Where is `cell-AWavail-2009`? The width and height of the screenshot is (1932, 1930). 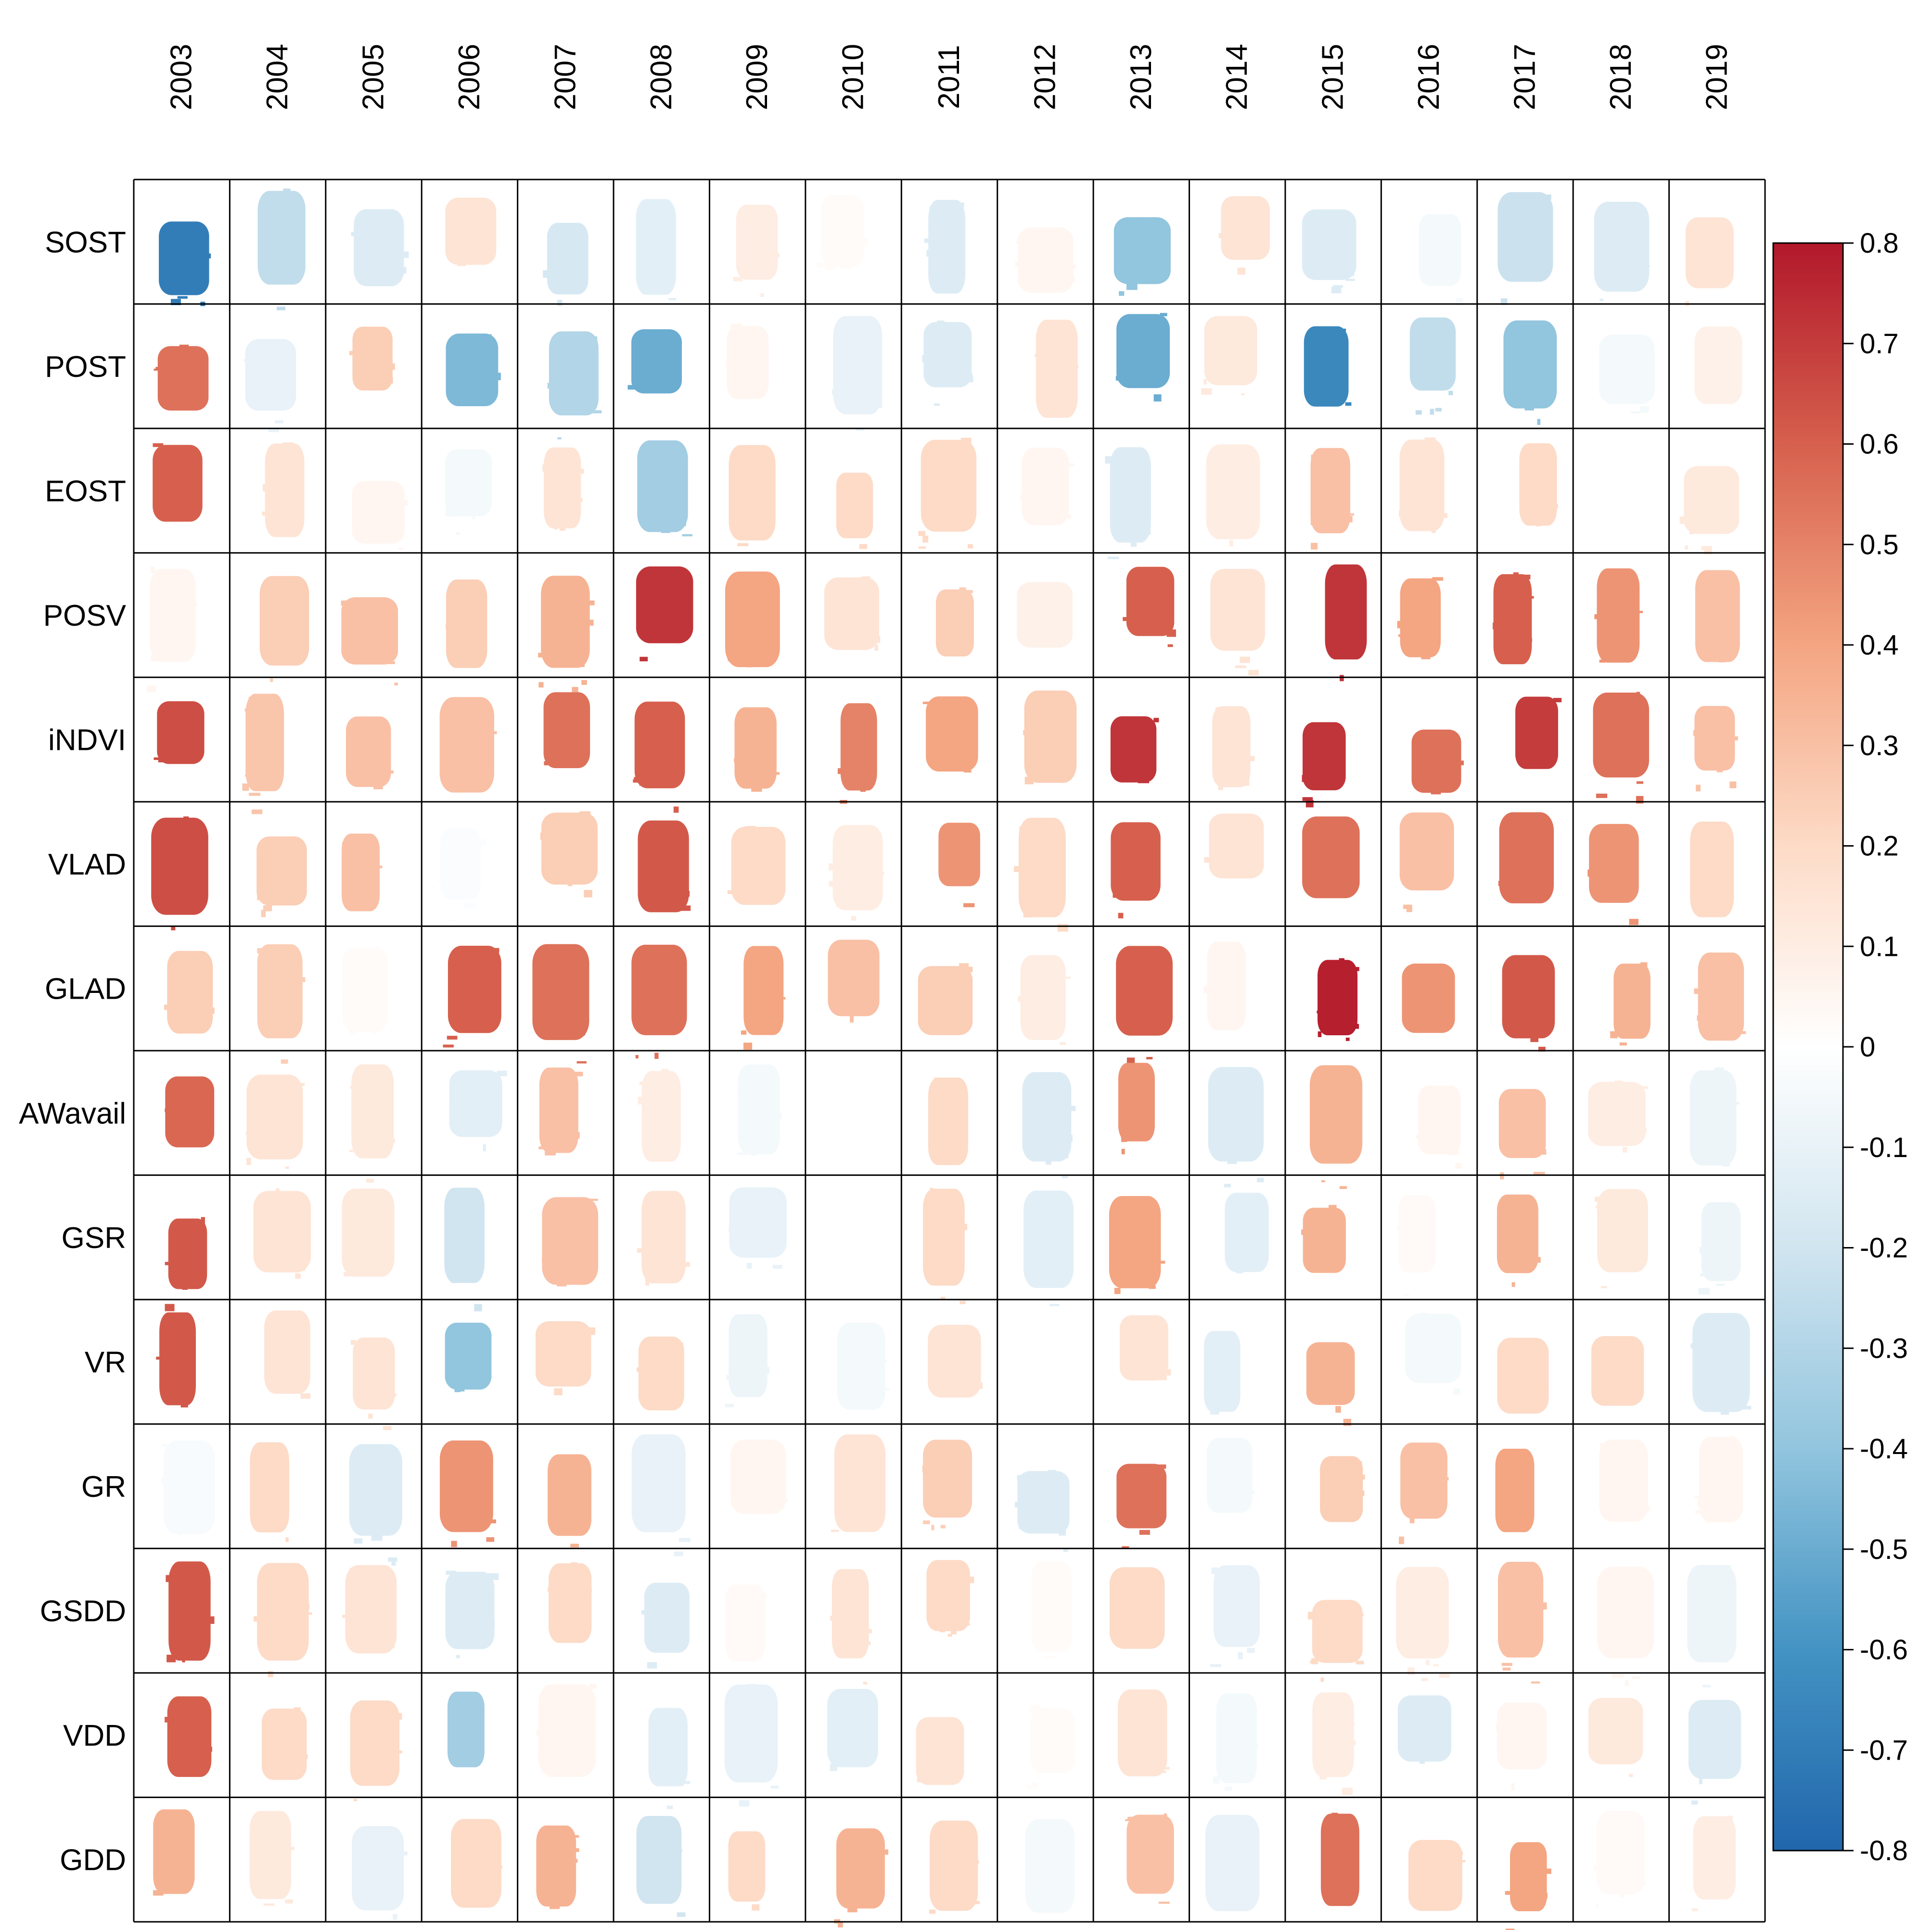
cell-AWavail-2009 is located at coordinates (759, 1110).